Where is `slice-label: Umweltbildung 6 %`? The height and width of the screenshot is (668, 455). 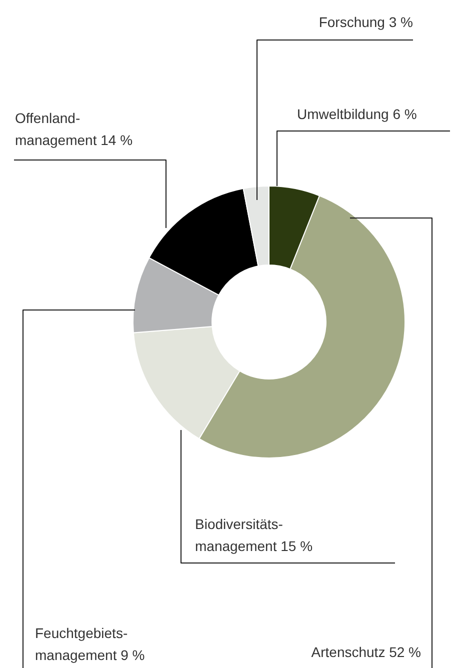
slice-label: Umweltbildung 6 % is located at coordinates (357, 114).